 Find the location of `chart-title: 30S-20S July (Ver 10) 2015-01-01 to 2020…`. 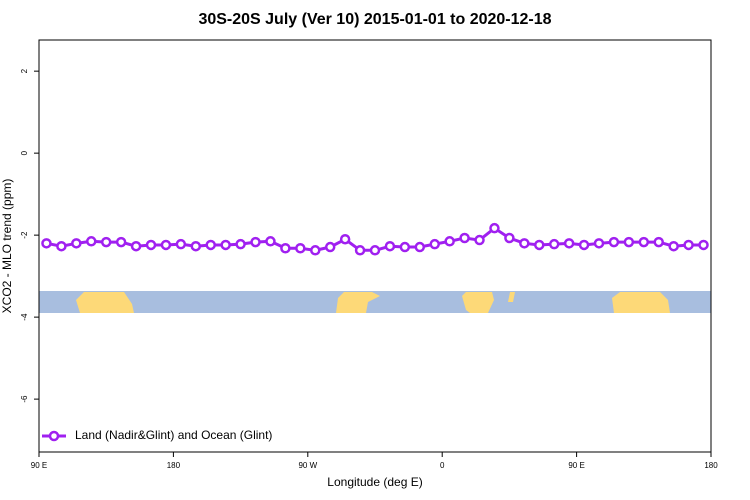

chart-title: 30S-20S July (Ver 10) 2015-01-01 to 2020… is located at coordinates (374, 19).